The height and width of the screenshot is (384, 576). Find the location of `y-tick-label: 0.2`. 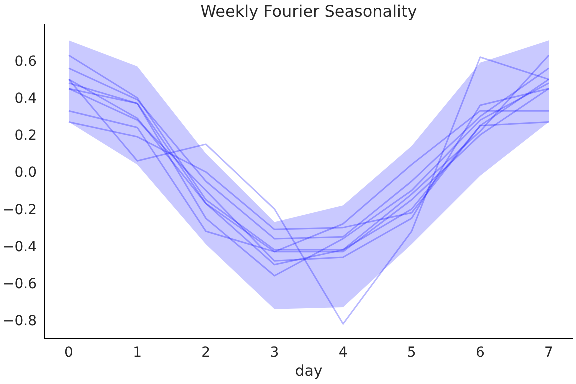

y-tick-label: 0.2 is located at coordinates (25, 136).